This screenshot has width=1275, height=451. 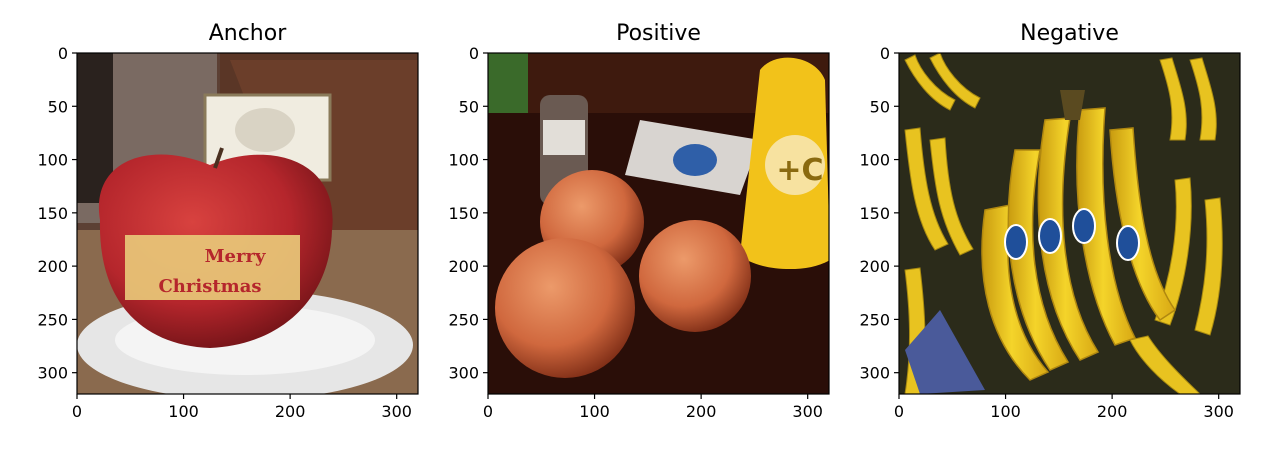 What do you see at coordinates (658, 33) in the screenshot?
I see `positive-title: Positive` at bounding box center [658, 33].